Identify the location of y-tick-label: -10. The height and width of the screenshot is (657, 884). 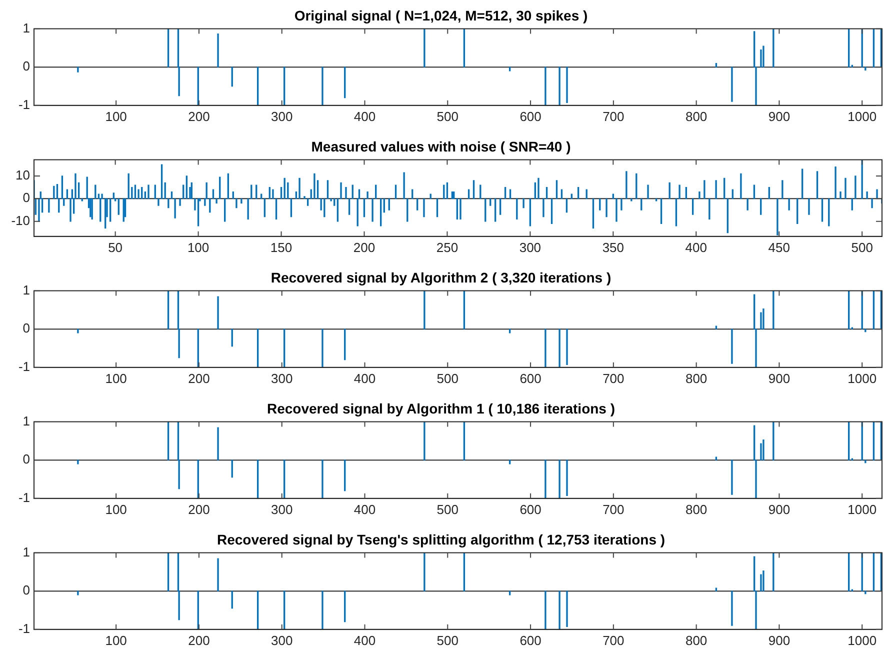
(20, 220).